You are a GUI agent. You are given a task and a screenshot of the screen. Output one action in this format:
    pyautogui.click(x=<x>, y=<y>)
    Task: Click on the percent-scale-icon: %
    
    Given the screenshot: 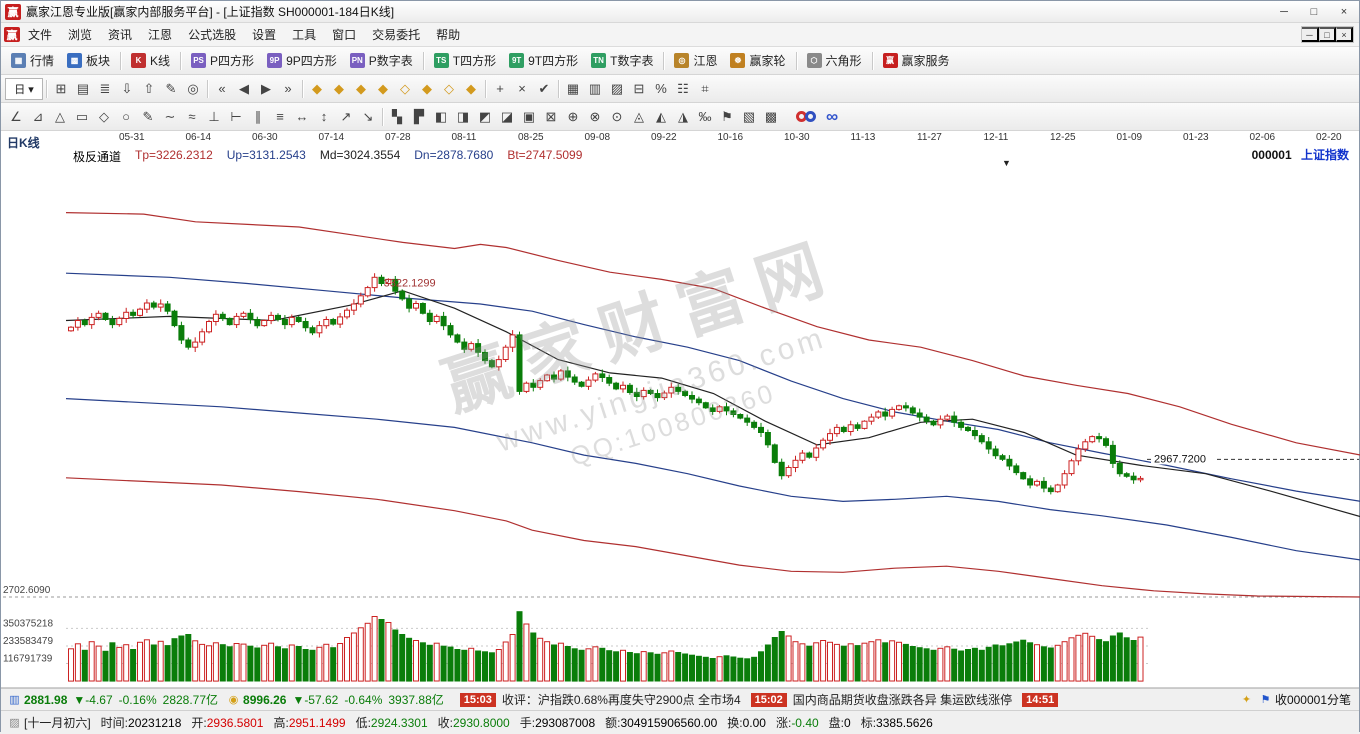 What is the action you would take?
    pyautogui.click(x=661, y=89)
    